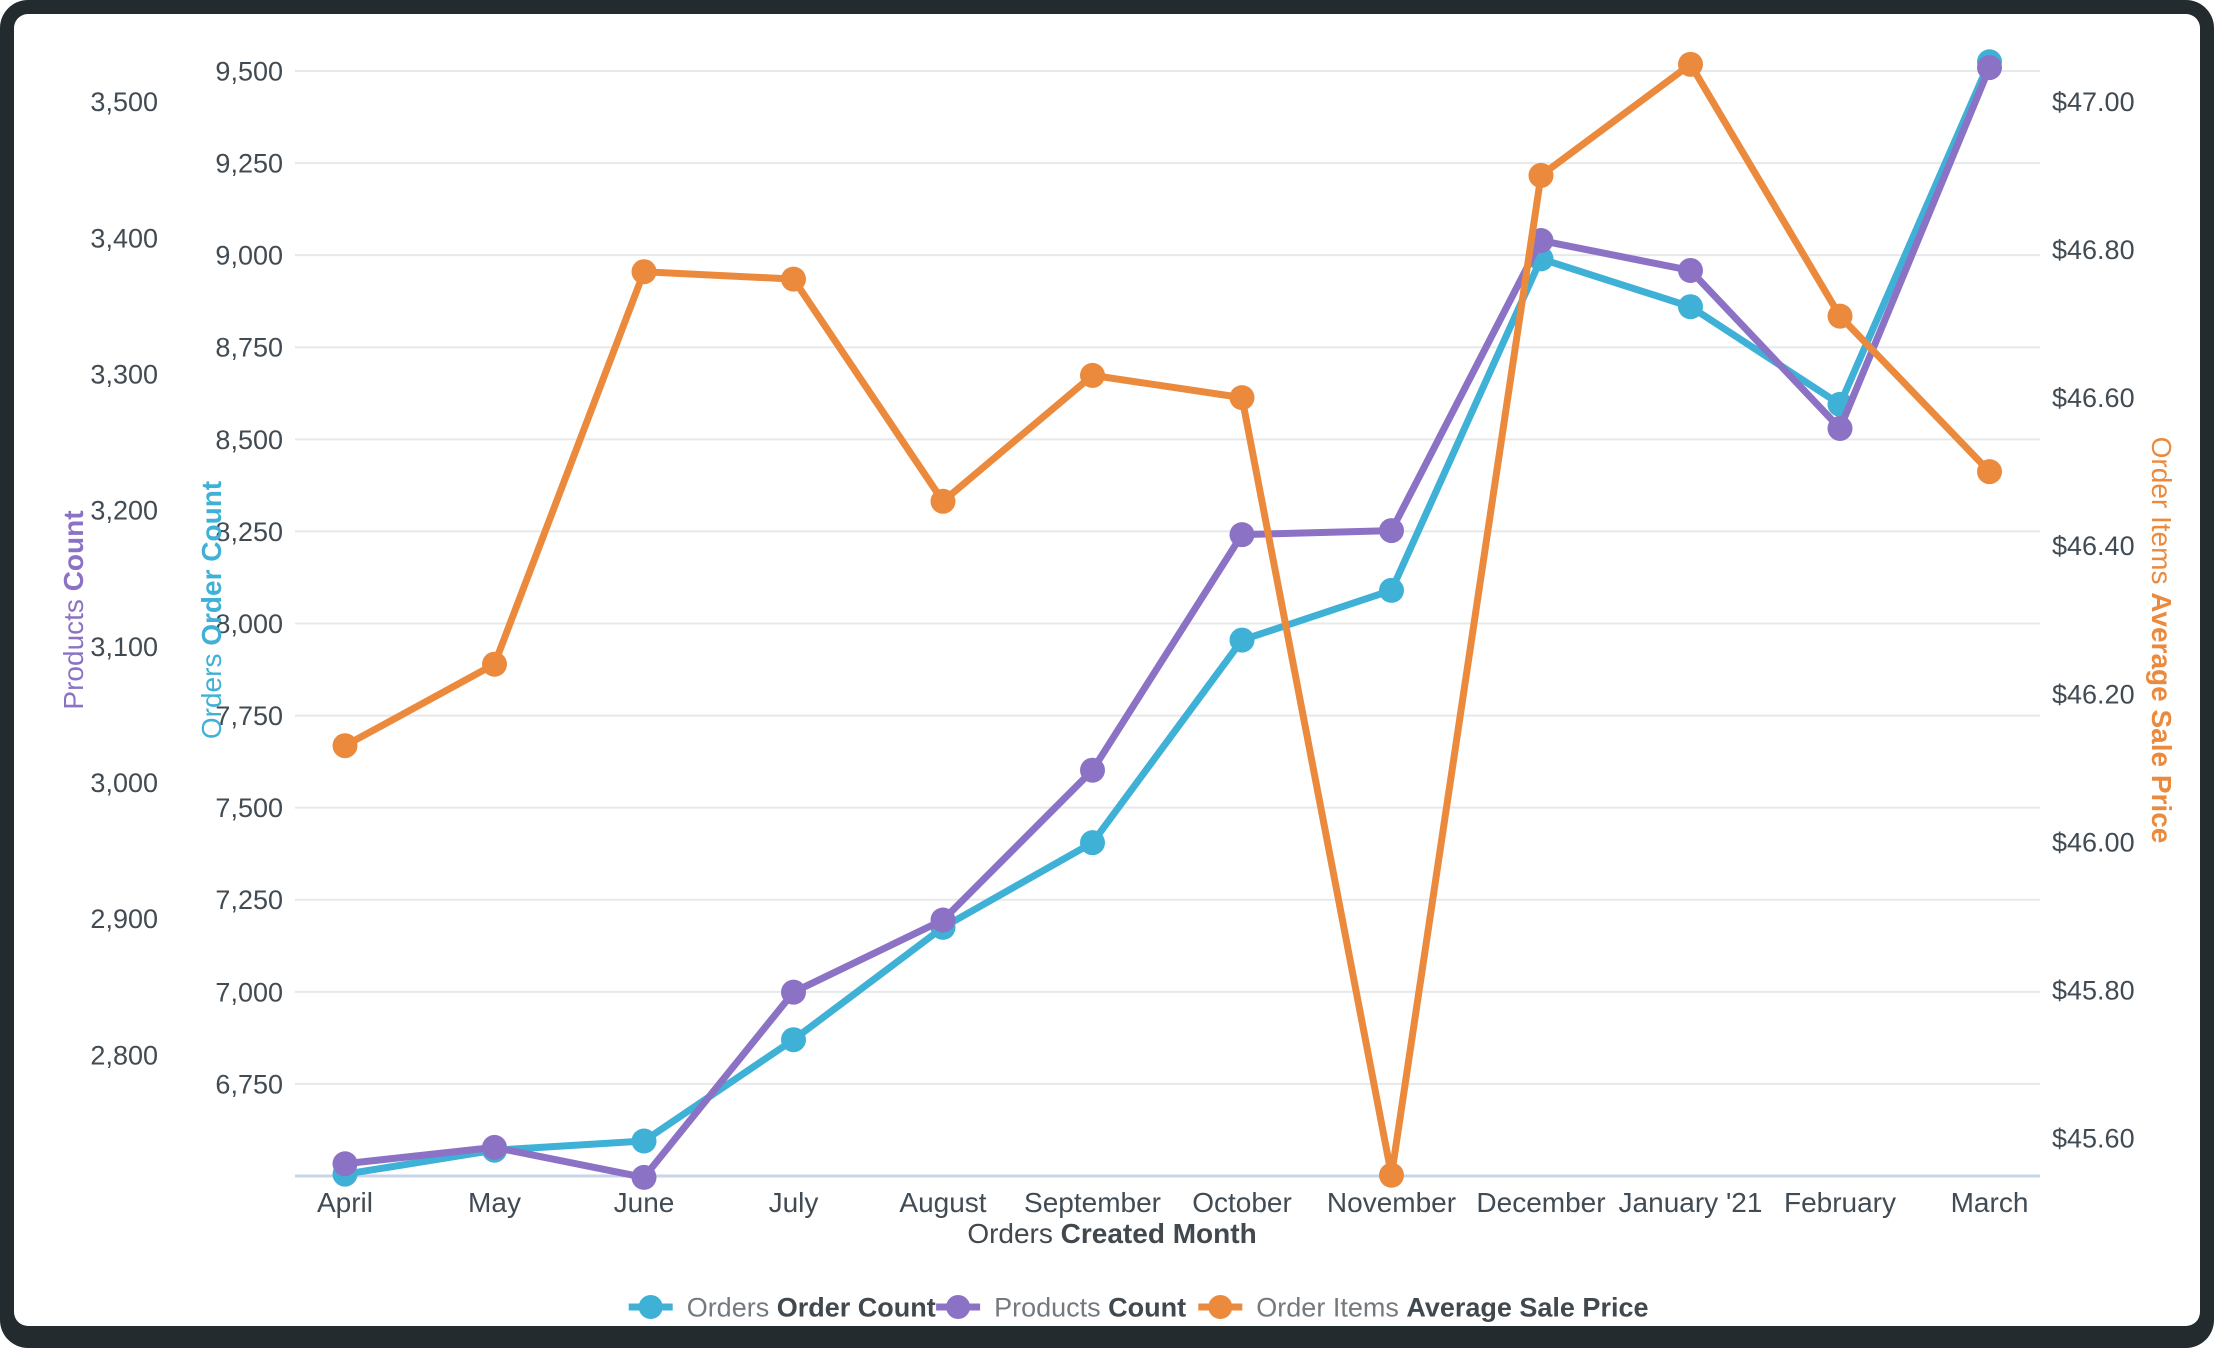 The width and height of the screenshot is (2214, 1348). What do you see at coordinates (811, 1307) in the screenshot?
I see `legend-label: Orders Order Count` at bounding box center [811, 1307].